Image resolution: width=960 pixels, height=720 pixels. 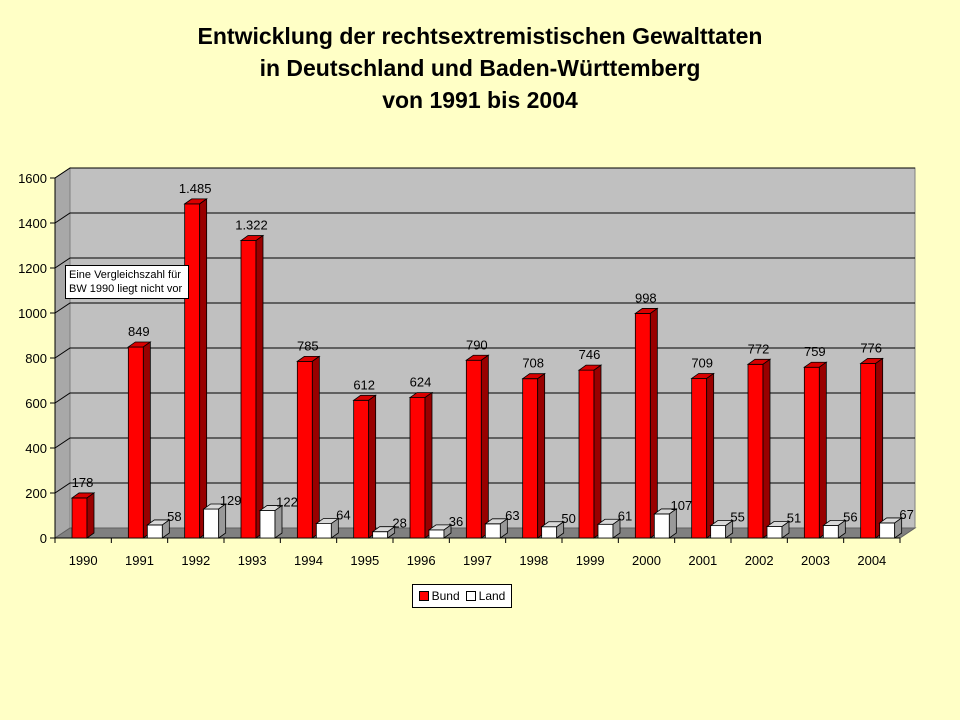 I want to click on legend-item-bund: Bund, so click(x=439, y=596).